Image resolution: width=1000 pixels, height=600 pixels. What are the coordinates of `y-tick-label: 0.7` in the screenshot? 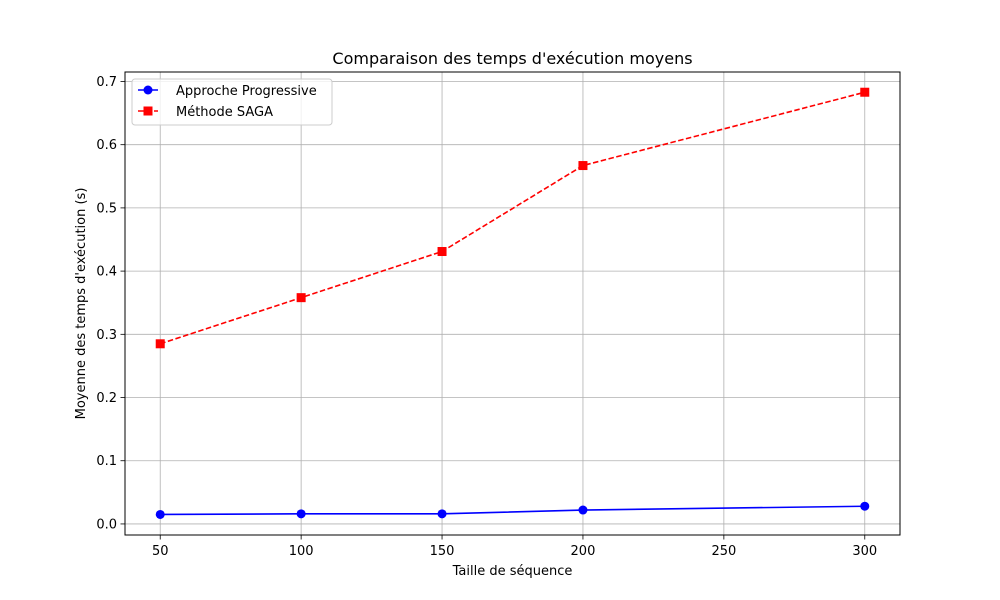 It's located at (106, 82).